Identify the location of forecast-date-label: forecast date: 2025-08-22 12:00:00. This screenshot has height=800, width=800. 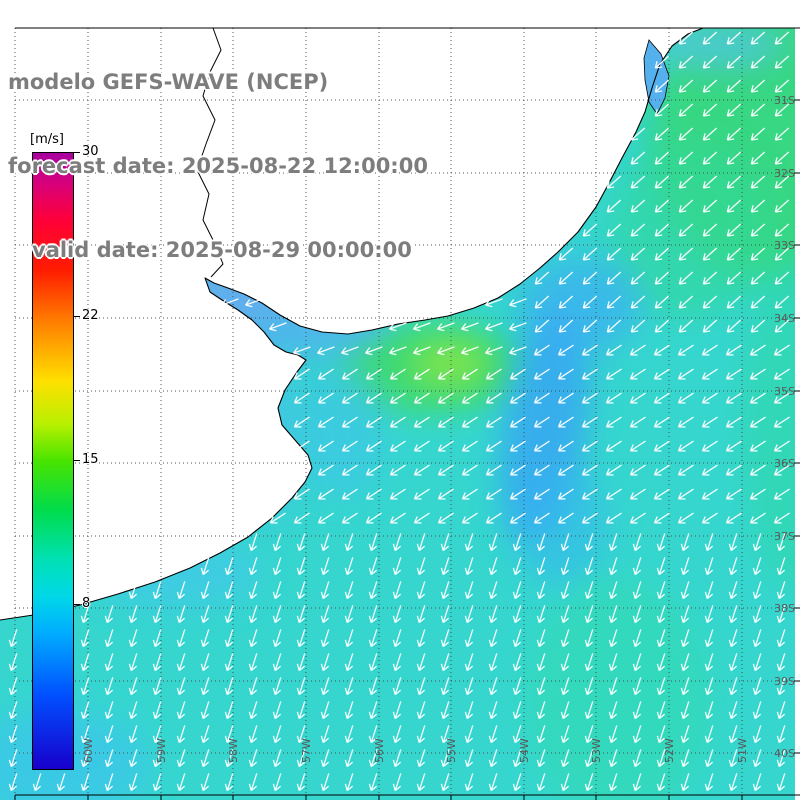
(218, 166).